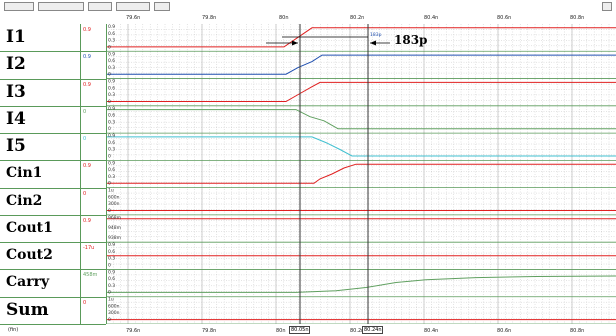 Image resolution: width=616 pixels, height=336 pixels. What do you see at coordinates (308, 6) in the screenshot?
I see `toolbar` at bounding box center [308, 6].